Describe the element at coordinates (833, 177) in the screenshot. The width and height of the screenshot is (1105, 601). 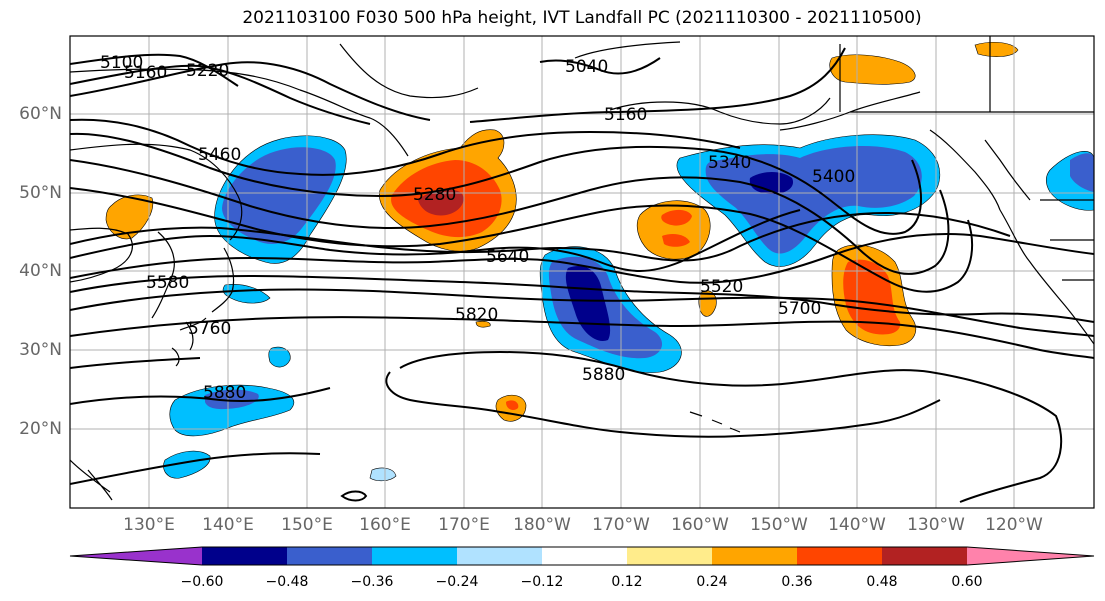
I see `contour-label: 5400` at that location.